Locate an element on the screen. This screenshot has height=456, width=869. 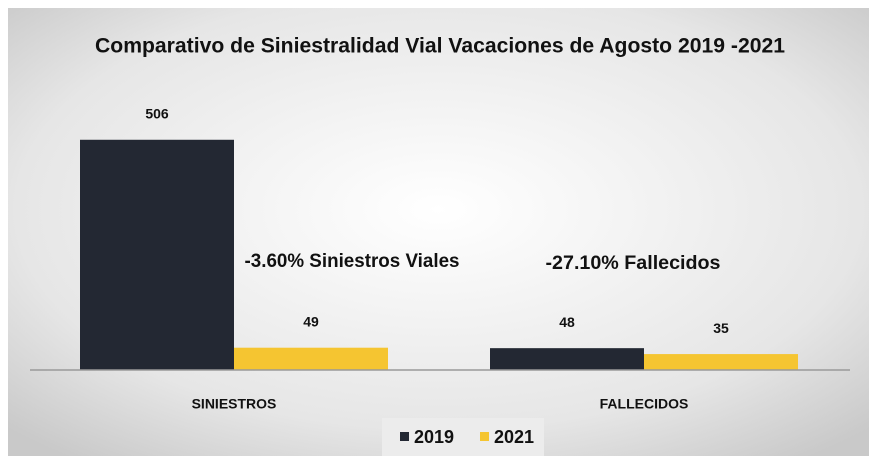
legend-label: 2019 is located at coordinates (434, 437).